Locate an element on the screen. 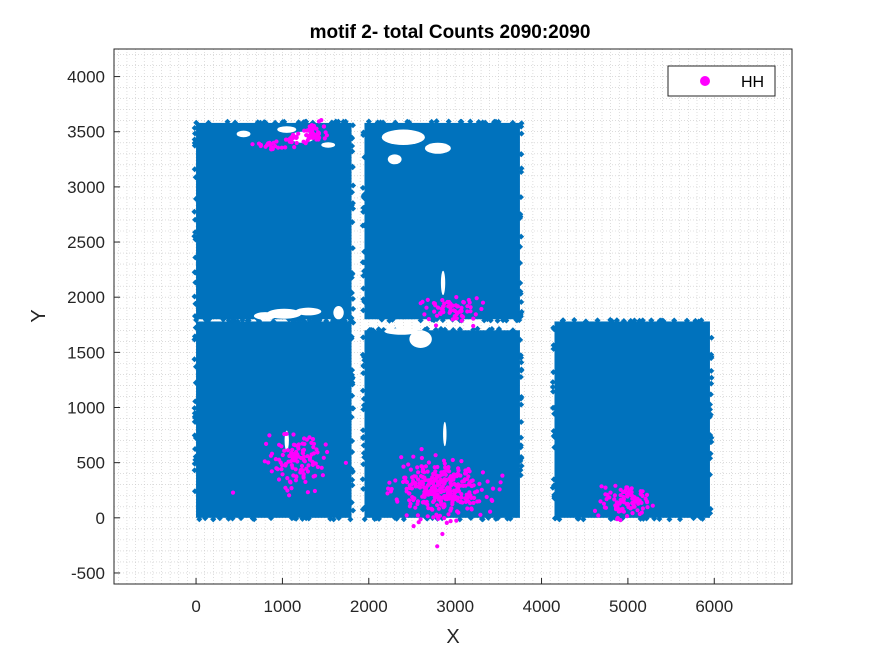  x-tick-label: 6000 is located at coordinates (714, 606).